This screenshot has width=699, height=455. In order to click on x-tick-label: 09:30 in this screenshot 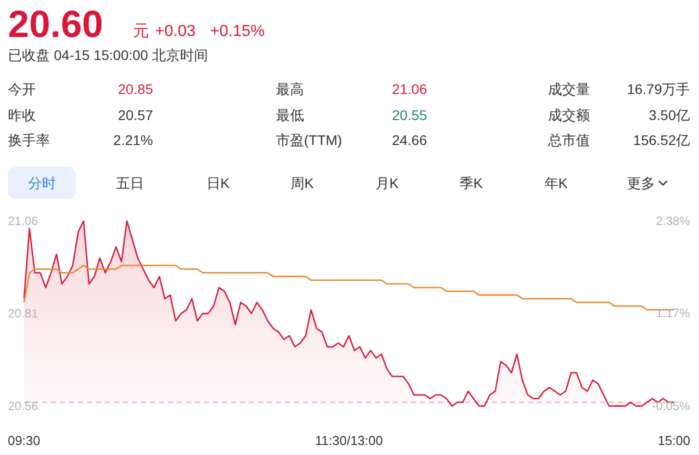, I will do `click(24, 440)`.